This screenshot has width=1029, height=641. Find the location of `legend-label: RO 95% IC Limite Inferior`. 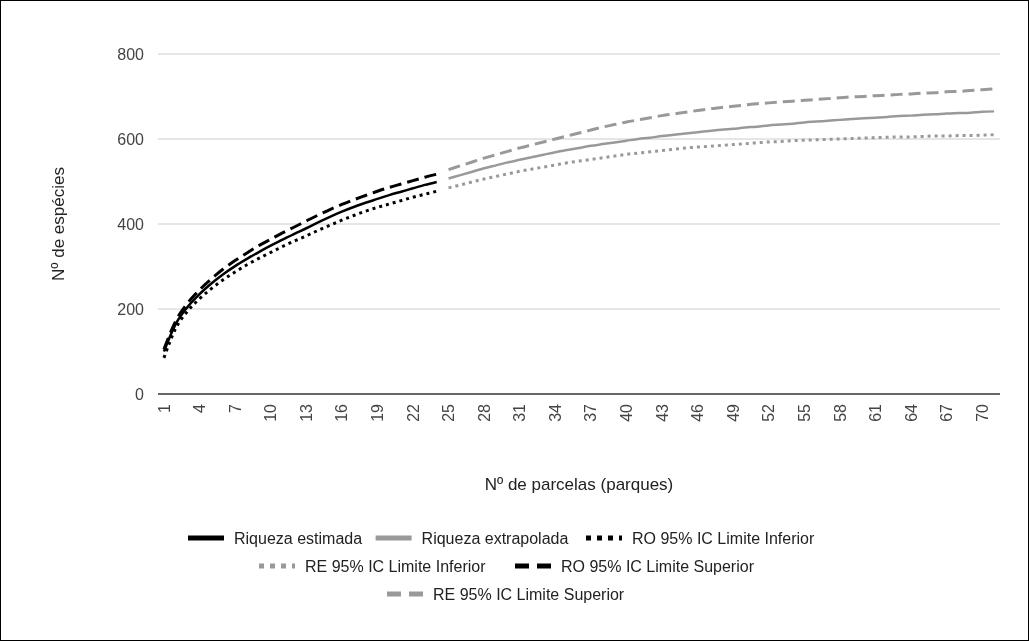

legend-label: RO 95% IC Limite Inferior is located at coordinates (723, 538).